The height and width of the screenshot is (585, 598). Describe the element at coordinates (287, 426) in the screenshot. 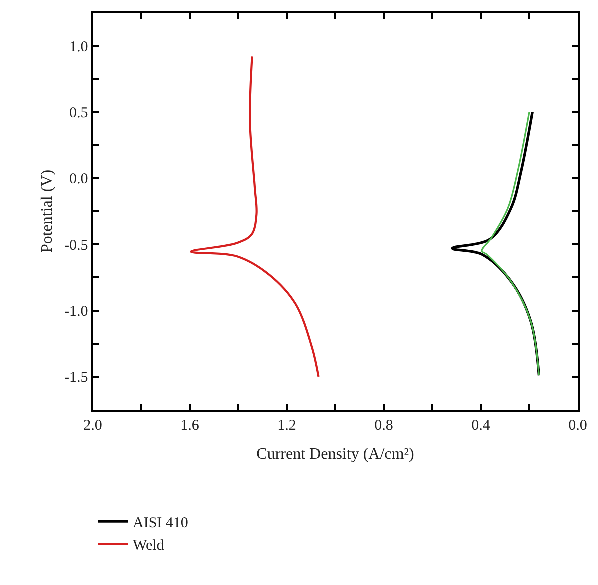

I see `x-tick-label: 1.2` at that location.